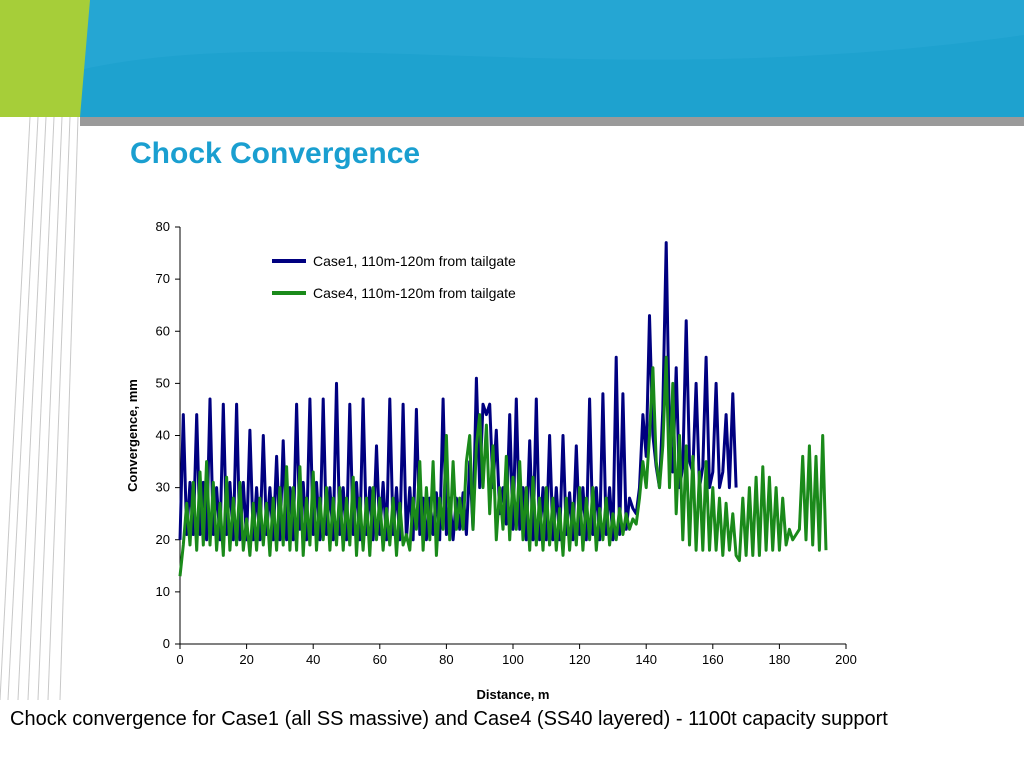  What do you see at coordinates (132, 435) in the screenshot?
I see `y-axis-title: Convergence, mm` at bounding box center [132, 435].